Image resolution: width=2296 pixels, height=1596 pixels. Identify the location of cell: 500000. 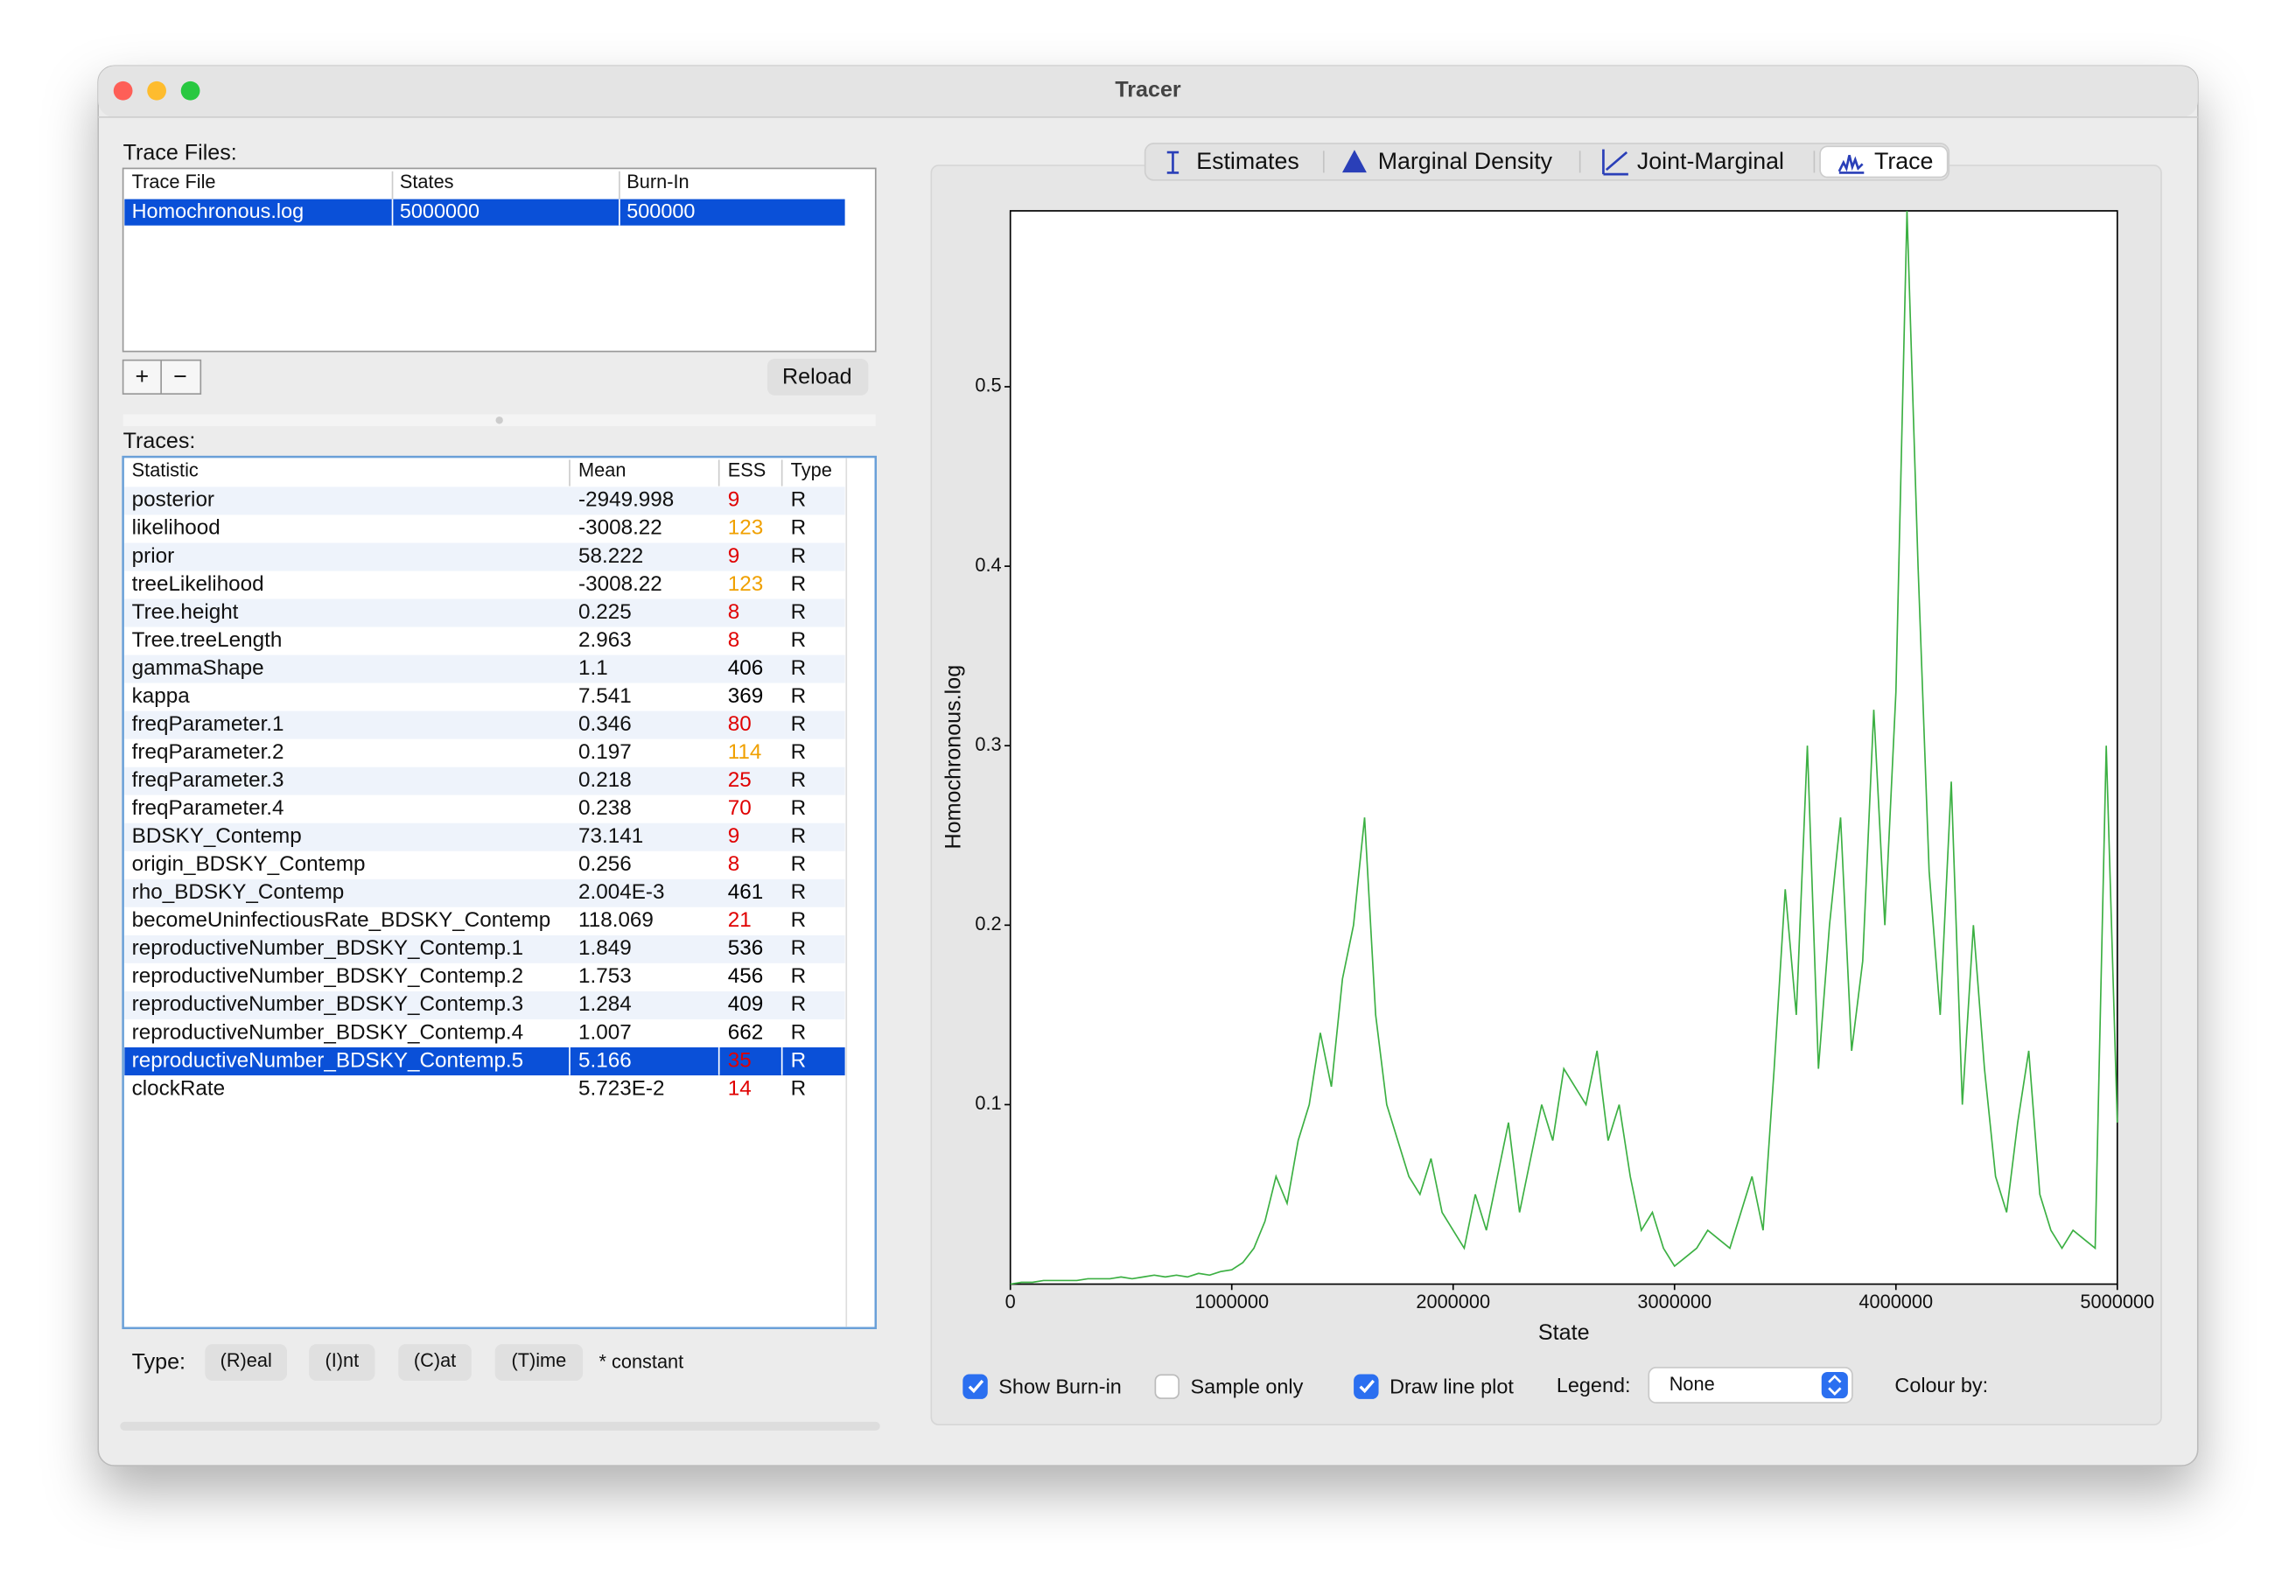
(660, 211).